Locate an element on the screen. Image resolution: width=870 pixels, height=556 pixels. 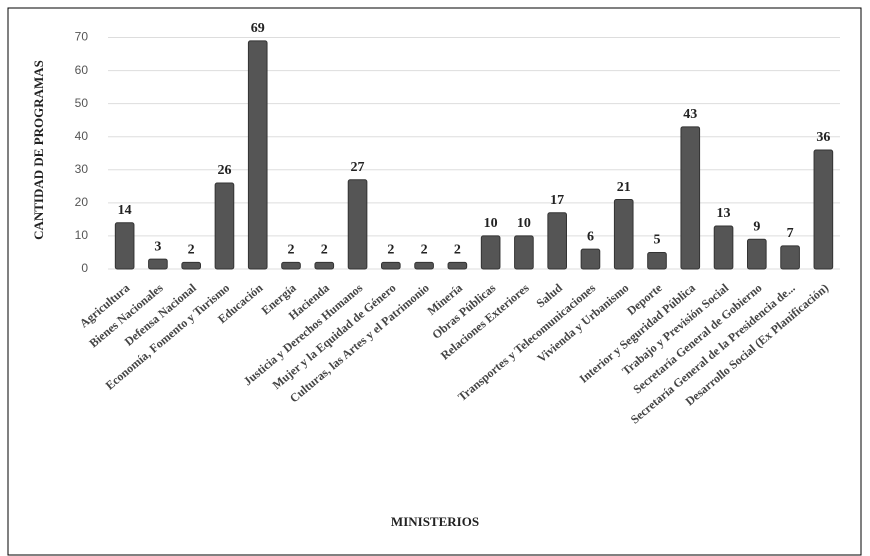
y-tick-label: 0 is located at coordinates (84, 268).